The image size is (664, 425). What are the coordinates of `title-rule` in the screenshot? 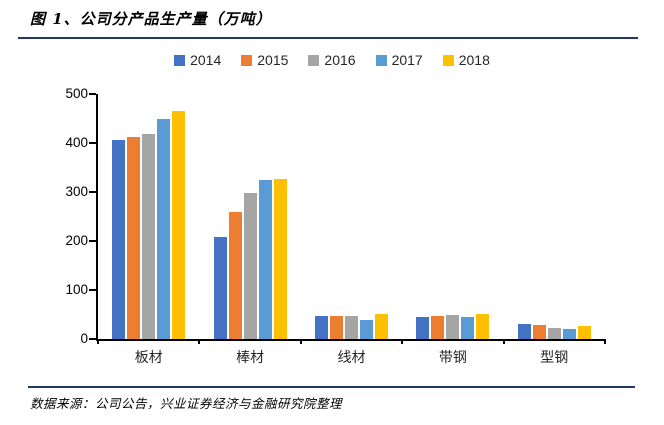 It's located at (328, 38).